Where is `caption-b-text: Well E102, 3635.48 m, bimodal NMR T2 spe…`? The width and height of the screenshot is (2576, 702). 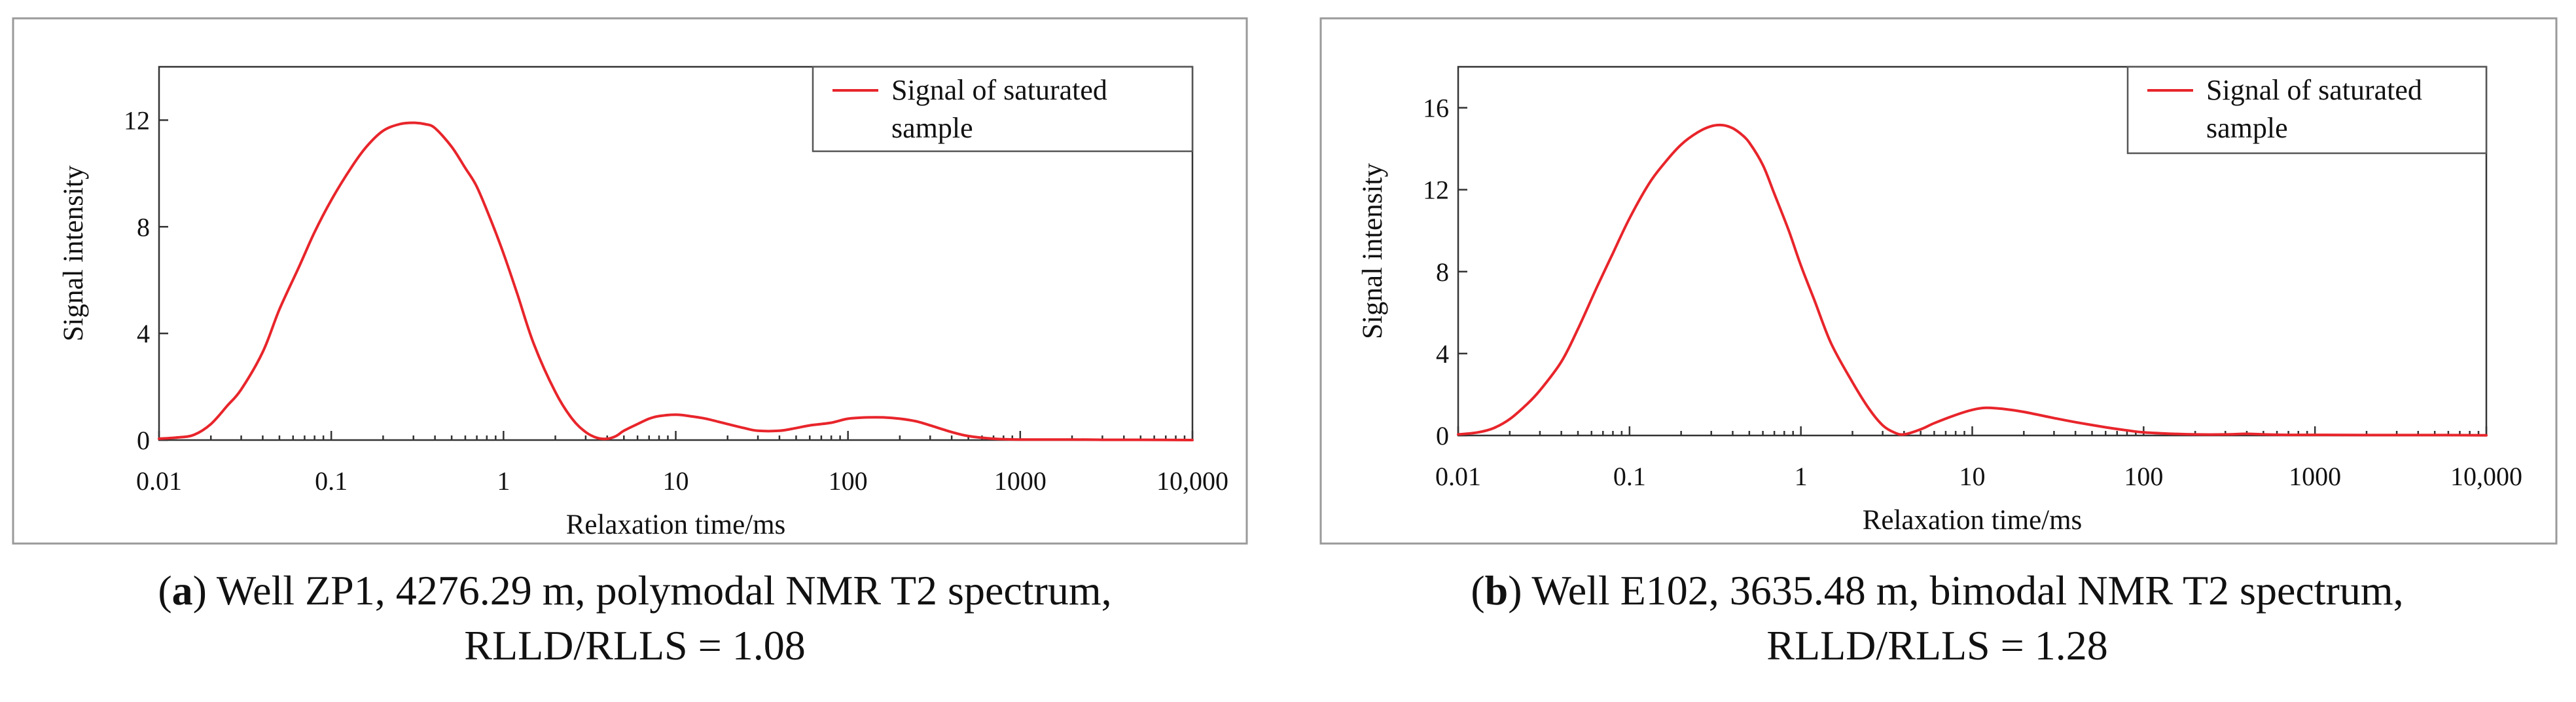
caption-b-text: Well E102, 3635.48 m, bimodal NMR T2 spe… is located at coordinates (1963, 590).